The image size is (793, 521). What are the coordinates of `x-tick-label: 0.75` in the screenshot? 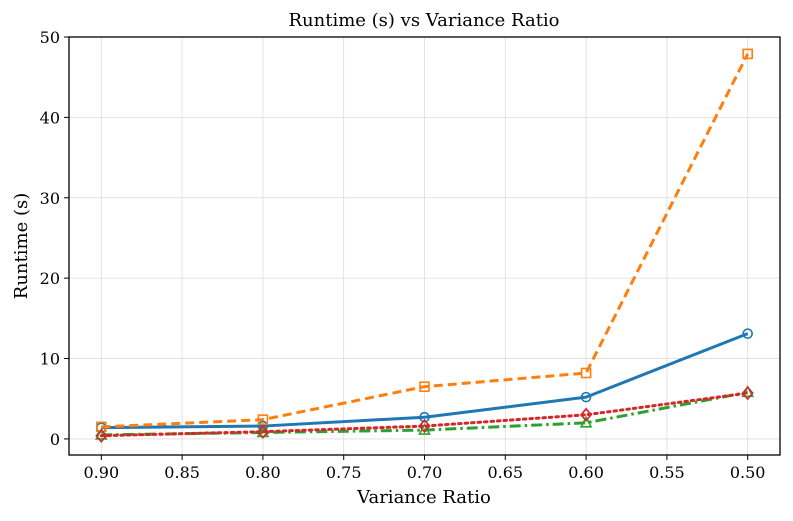 It's located at (344, 472).